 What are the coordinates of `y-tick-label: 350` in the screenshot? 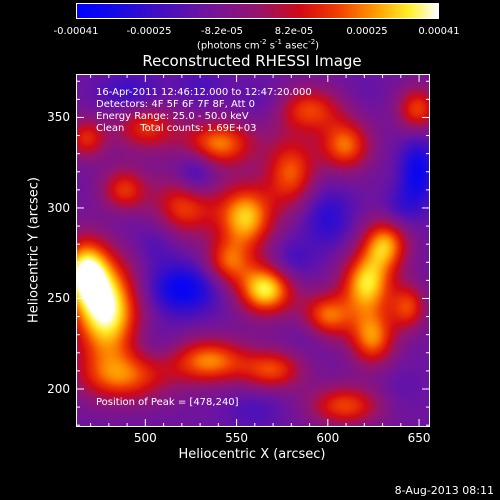 It's located at (58, 117).